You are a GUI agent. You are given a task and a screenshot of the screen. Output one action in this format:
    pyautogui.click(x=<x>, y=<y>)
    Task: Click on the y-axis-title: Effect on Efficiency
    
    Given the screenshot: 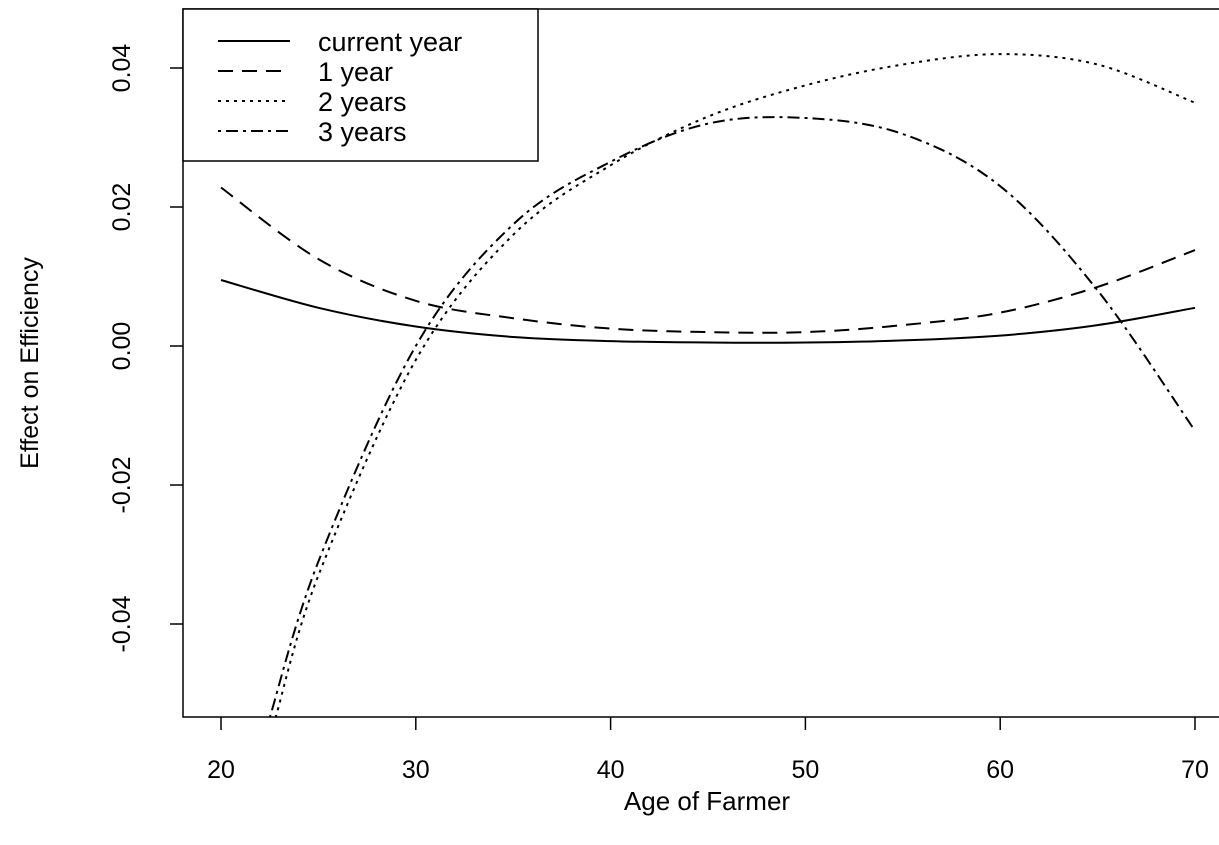 What is the action you would take?
    pyautogui.click(x=30, y=363)
    